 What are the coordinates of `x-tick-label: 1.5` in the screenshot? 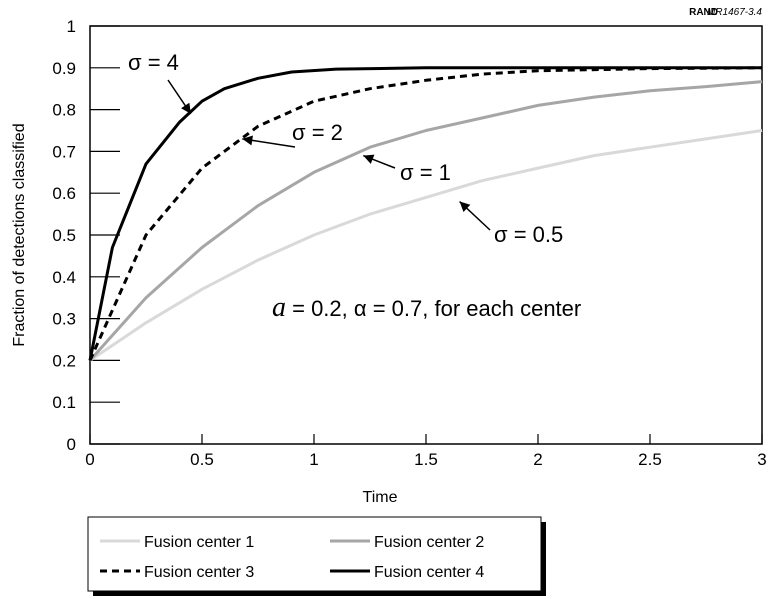 It's located at (426, 459).